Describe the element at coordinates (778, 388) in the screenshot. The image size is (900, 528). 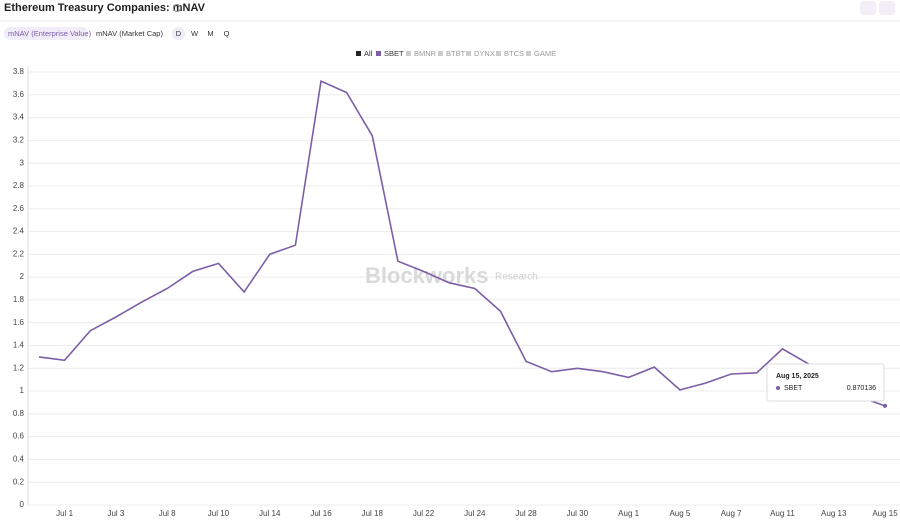
I see `tooltip-swatch` at that location.